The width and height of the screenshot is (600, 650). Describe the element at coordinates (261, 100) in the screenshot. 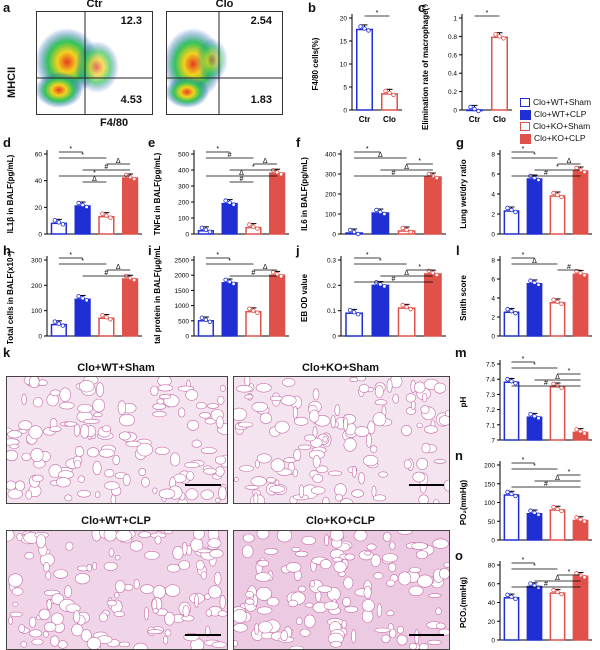

I see `flow-q3-clo: 1.83` at that location.